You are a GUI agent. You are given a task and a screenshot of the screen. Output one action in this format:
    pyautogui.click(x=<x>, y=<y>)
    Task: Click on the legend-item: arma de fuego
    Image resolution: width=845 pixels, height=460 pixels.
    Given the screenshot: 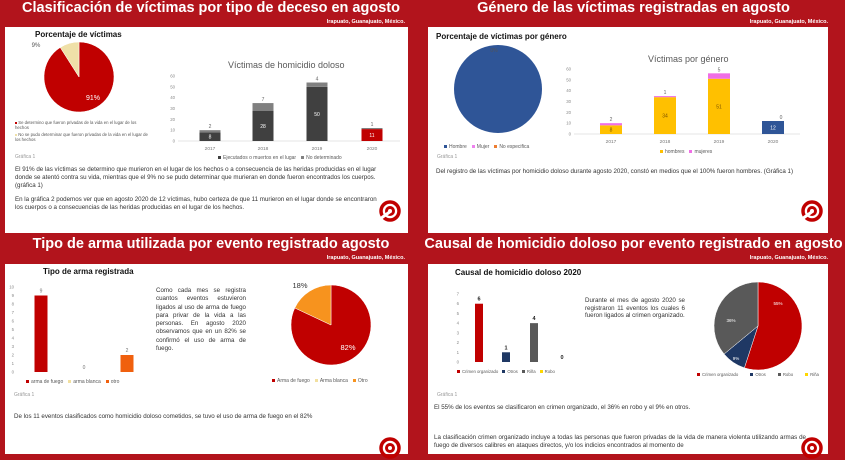 What is the action you would take?
    pyautogui.click(x=44, y=382)
    